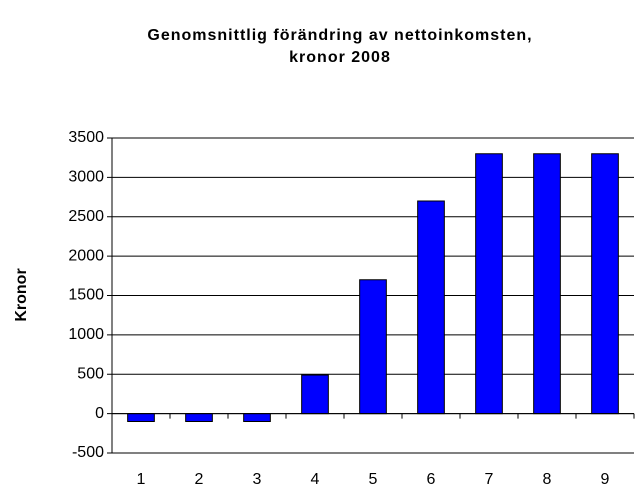  What do you see at coordinates (431, 479) in the screenshot?
I see `x-tick-label: 6` at bounding box center [431, 479].